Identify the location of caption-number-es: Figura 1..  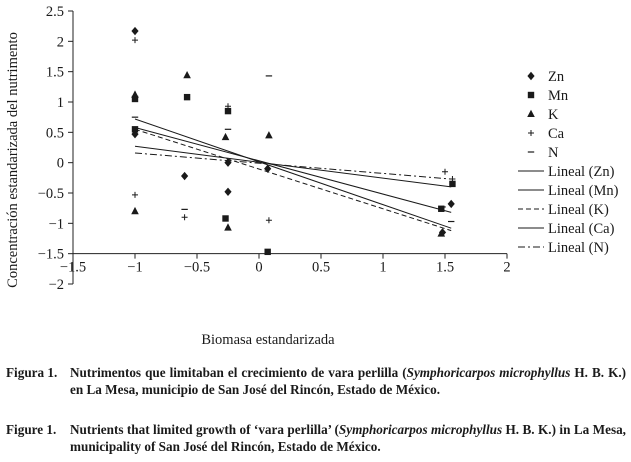
(32, 372).